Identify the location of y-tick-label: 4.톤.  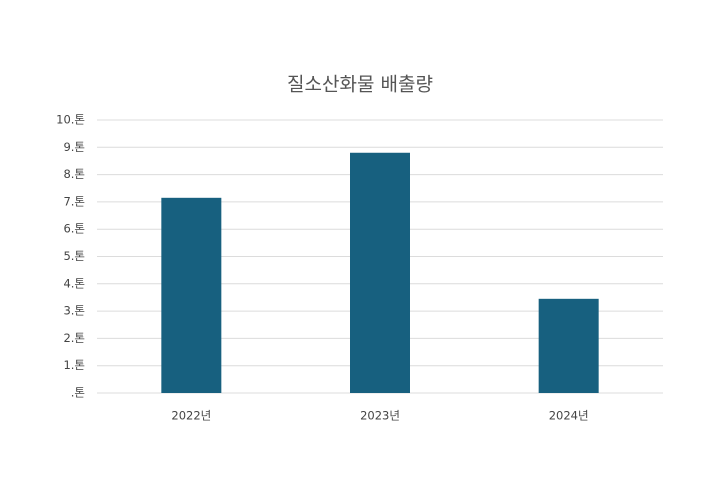
(74, 283).